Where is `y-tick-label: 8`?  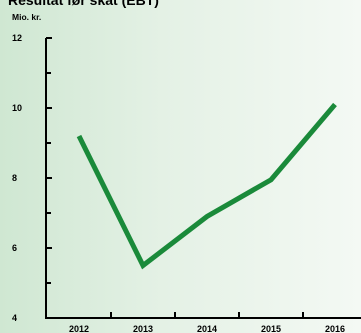
y-tick-label: 8 is located at coordinates (14, 178).